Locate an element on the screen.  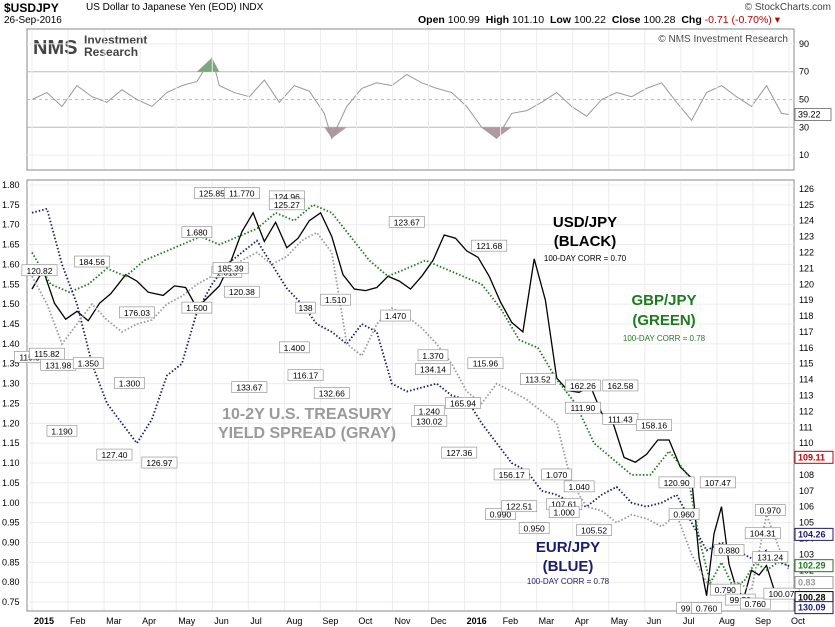
value-tag-label: 104.26 is located at coordinates (812, 534).